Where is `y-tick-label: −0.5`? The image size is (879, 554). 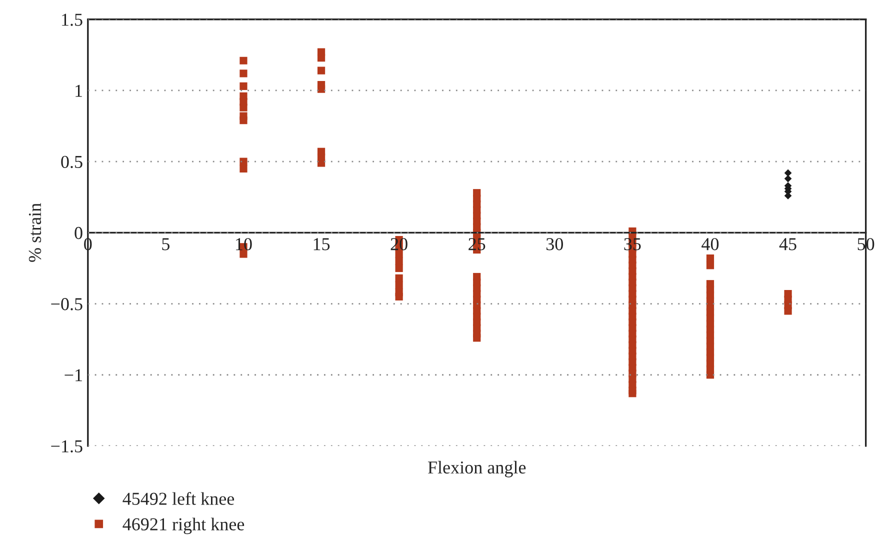 y-tick-label: −0.5 is located at coordinates (66, 304).